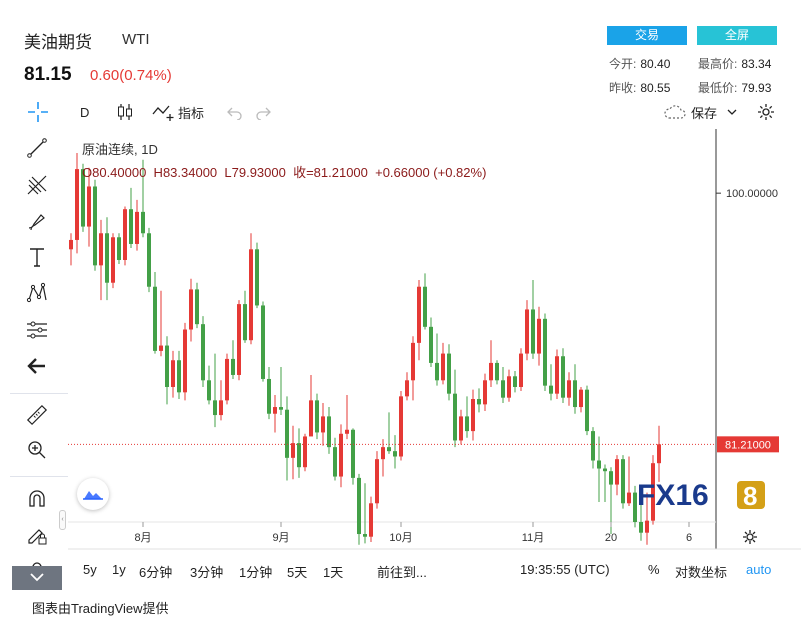 The width and height of the screenshot is (801, 631). I want to click on sidebar-scroll-handle: ‹, so click(62, 520).